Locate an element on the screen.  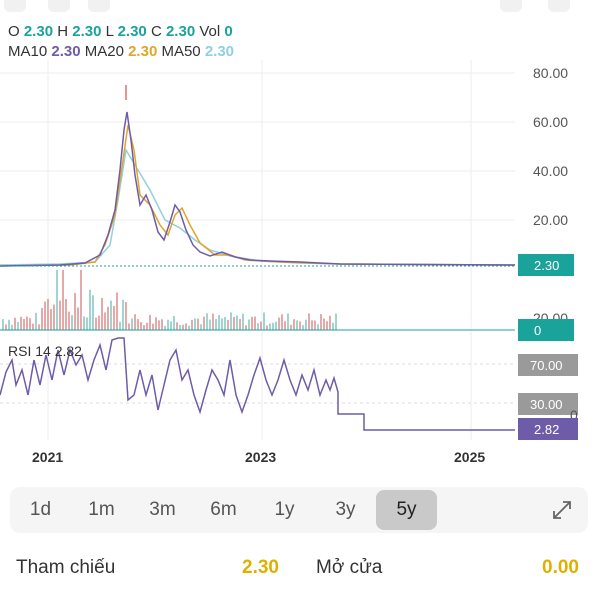
tab-1y: 1y is located at coordinates (284, 509).